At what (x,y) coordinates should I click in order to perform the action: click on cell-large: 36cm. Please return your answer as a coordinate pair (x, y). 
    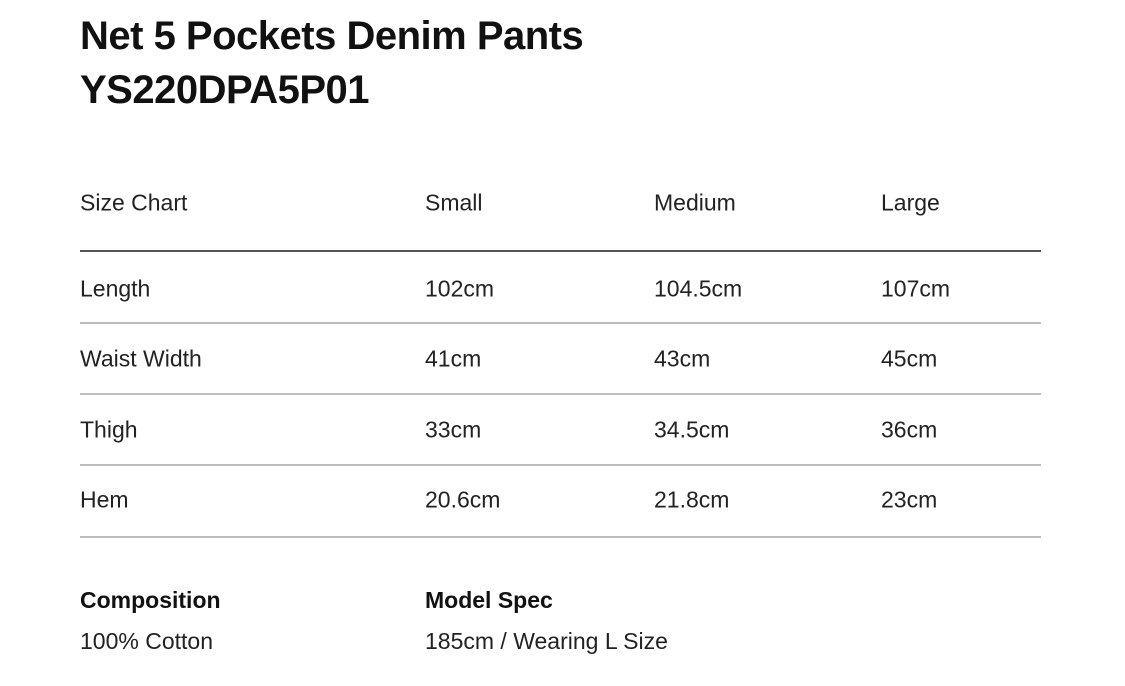
    Looking at the image, I should click on (909, 429).